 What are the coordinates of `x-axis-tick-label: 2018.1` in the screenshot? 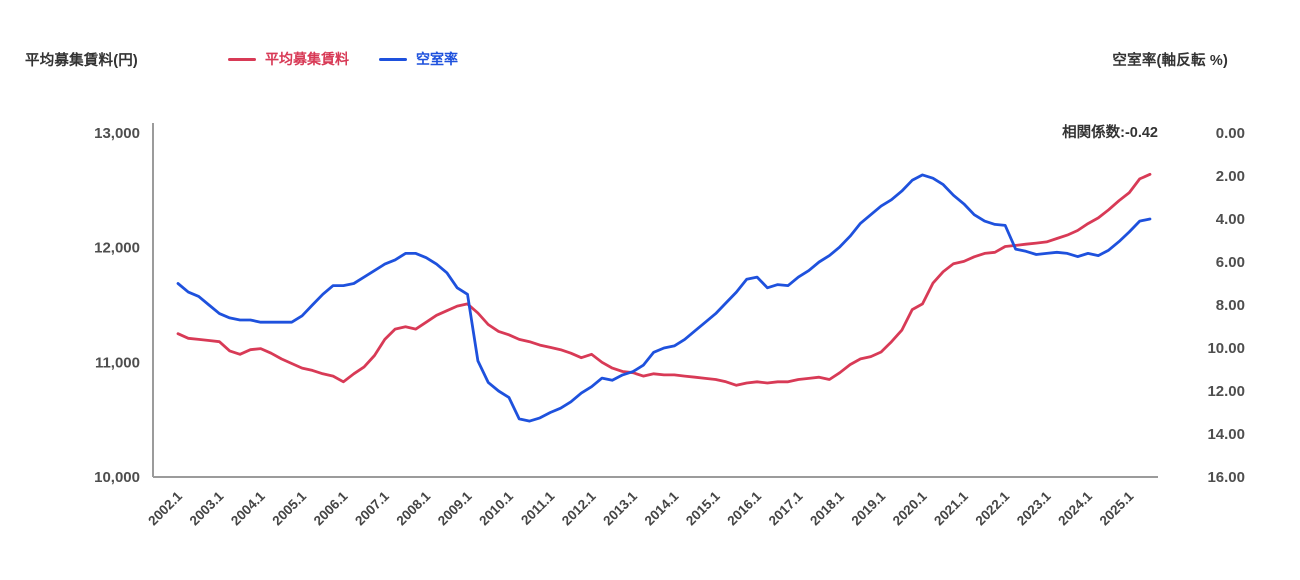 It's located at (827, 508).